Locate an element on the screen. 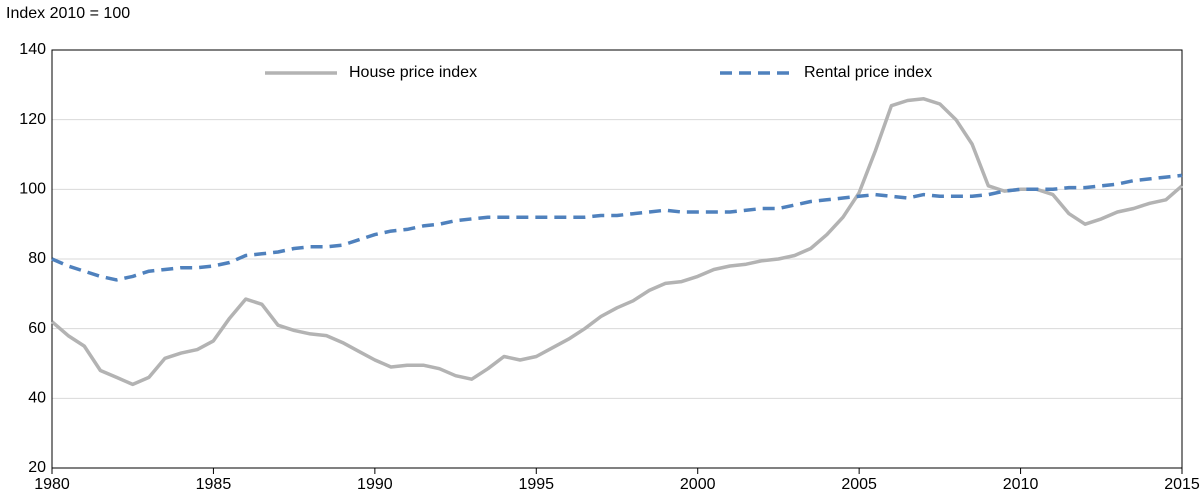 The height and width of the screenshot is (501, 1200). y-tick-label: 140 is located at coordinates (32, 49).